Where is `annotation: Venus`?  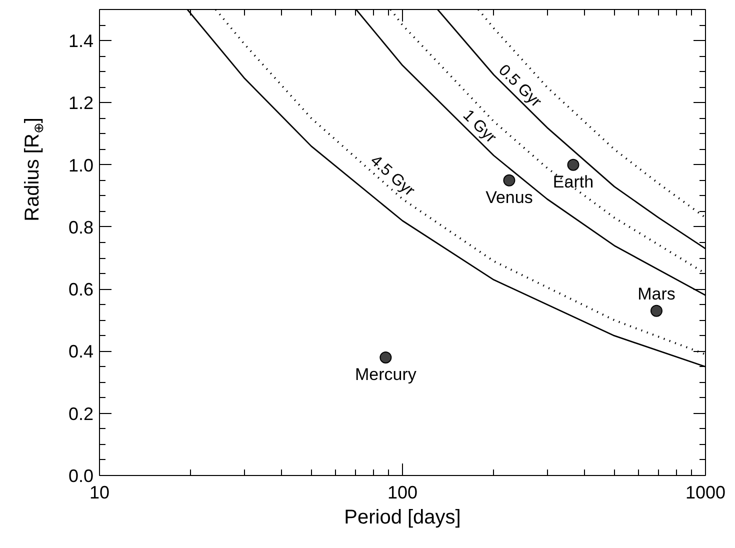 annotation: Venus is located at coordinates (509, 197).